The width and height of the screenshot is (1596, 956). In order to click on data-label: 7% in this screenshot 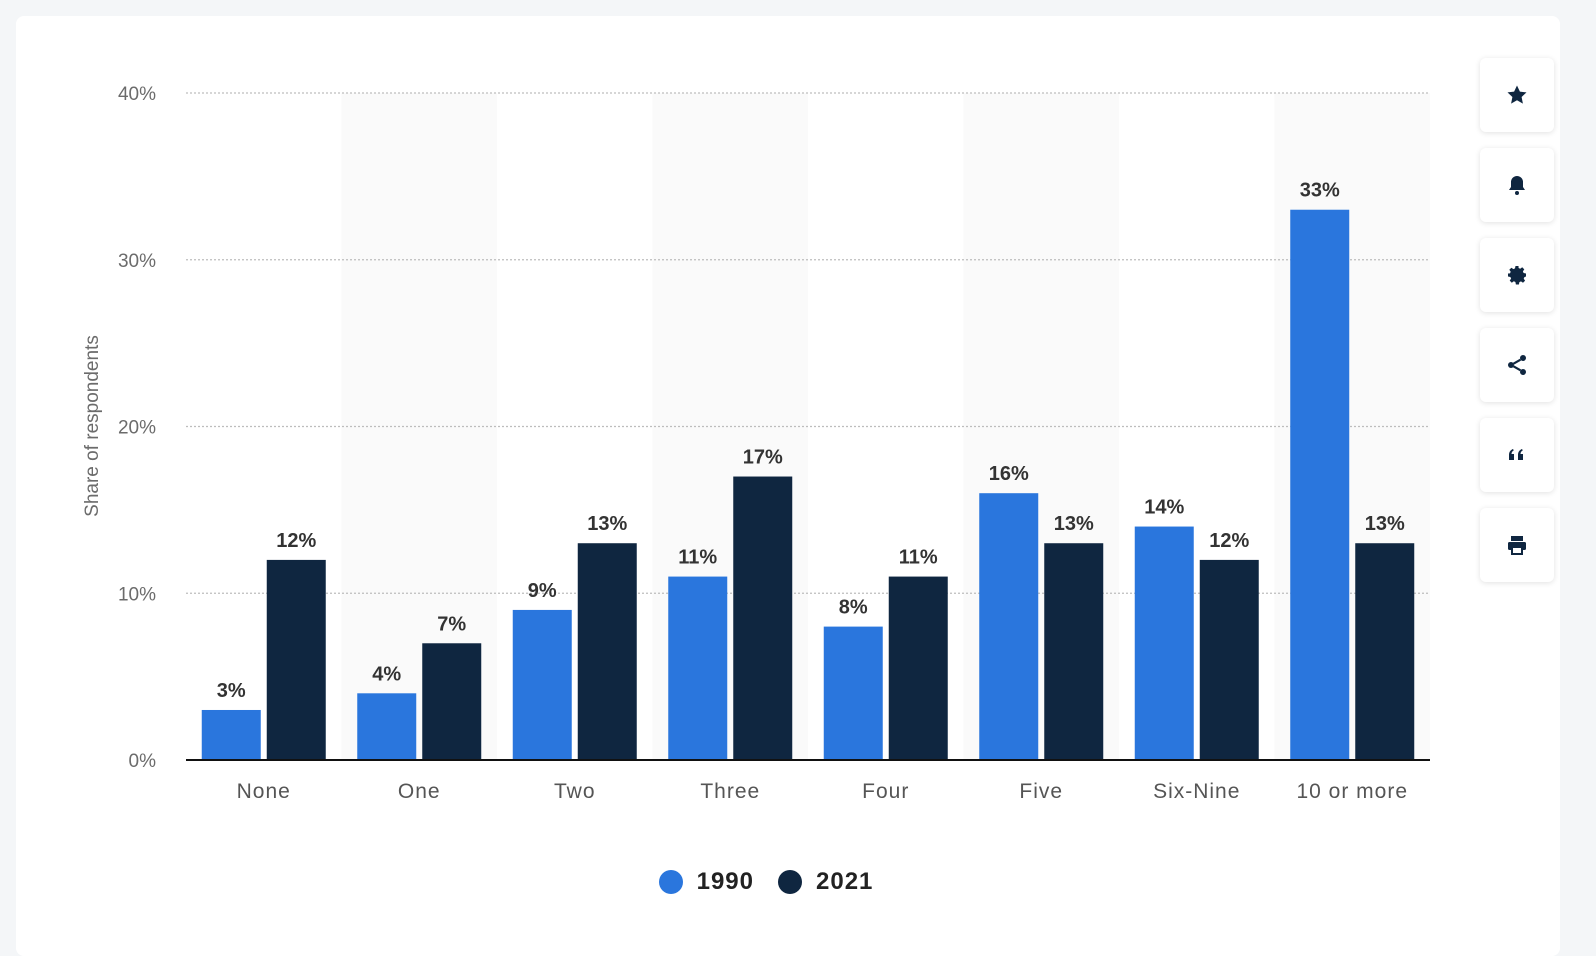, I will do `click(451, 624)`.